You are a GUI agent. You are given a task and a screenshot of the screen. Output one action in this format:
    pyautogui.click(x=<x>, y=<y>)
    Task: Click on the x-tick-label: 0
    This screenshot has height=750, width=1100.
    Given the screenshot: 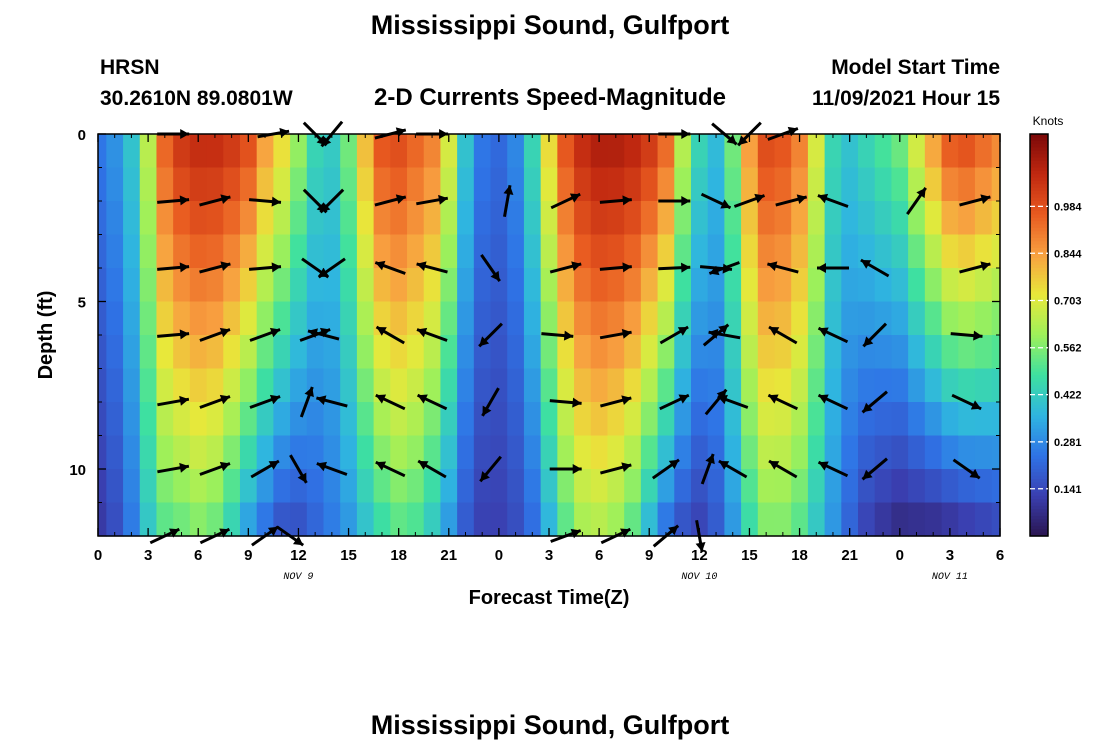 What is the action you would take?
    pyautogui.click(x=900, y=555)
    